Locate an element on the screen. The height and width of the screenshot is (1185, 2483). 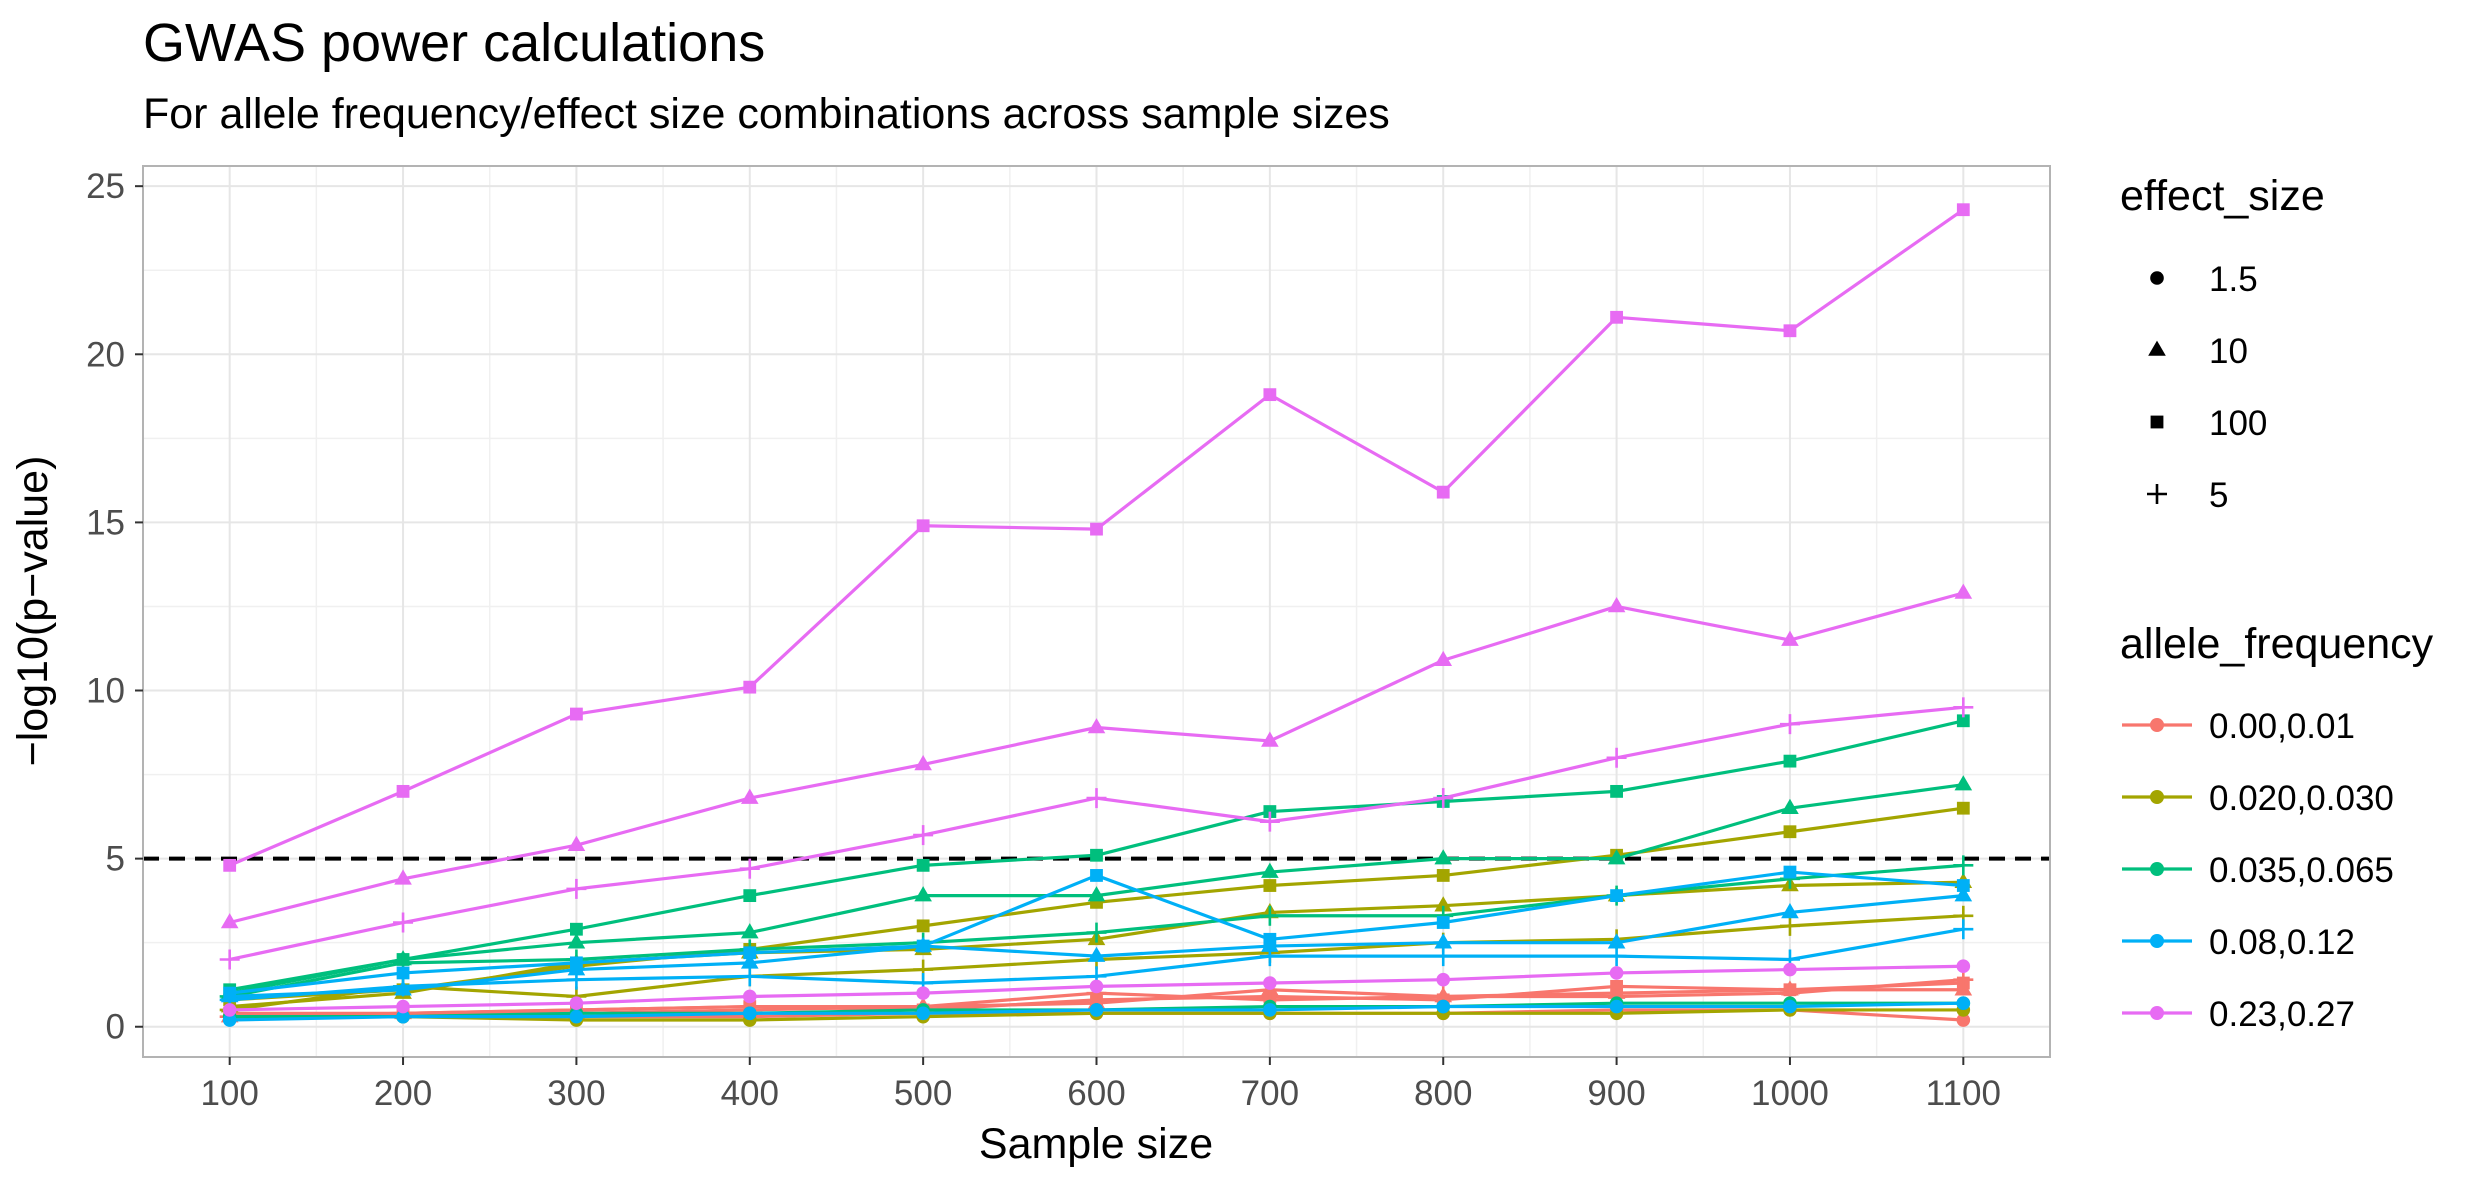
y-tick-label: 20 is located at coordinates (105, 354).